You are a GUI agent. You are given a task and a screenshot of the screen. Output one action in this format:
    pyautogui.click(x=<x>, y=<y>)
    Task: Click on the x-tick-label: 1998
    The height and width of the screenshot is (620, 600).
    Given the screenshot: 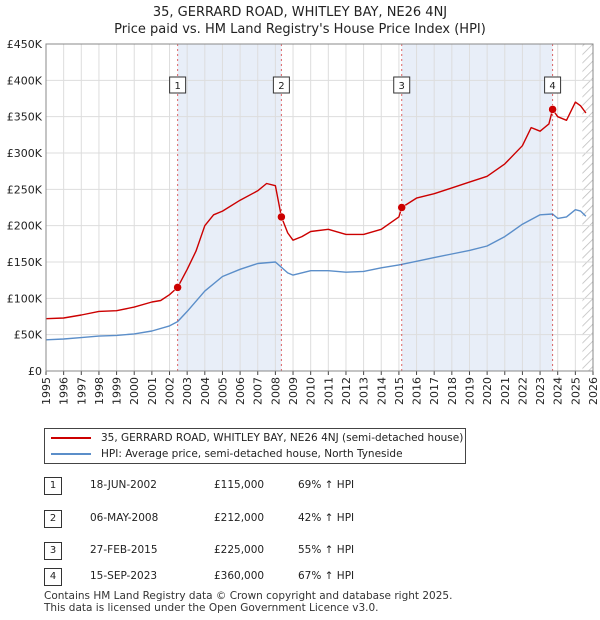 What is the action you would take?
    pyautogui.click(x=99, y=391)
    